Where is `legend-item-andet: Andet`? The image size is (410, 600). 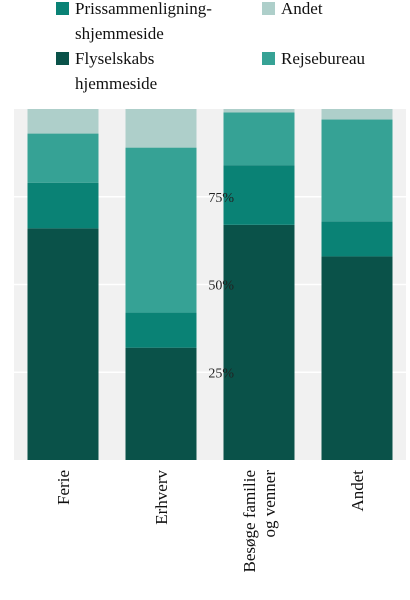
legend-item-andet: Andet is located at coordinates (292, 9).